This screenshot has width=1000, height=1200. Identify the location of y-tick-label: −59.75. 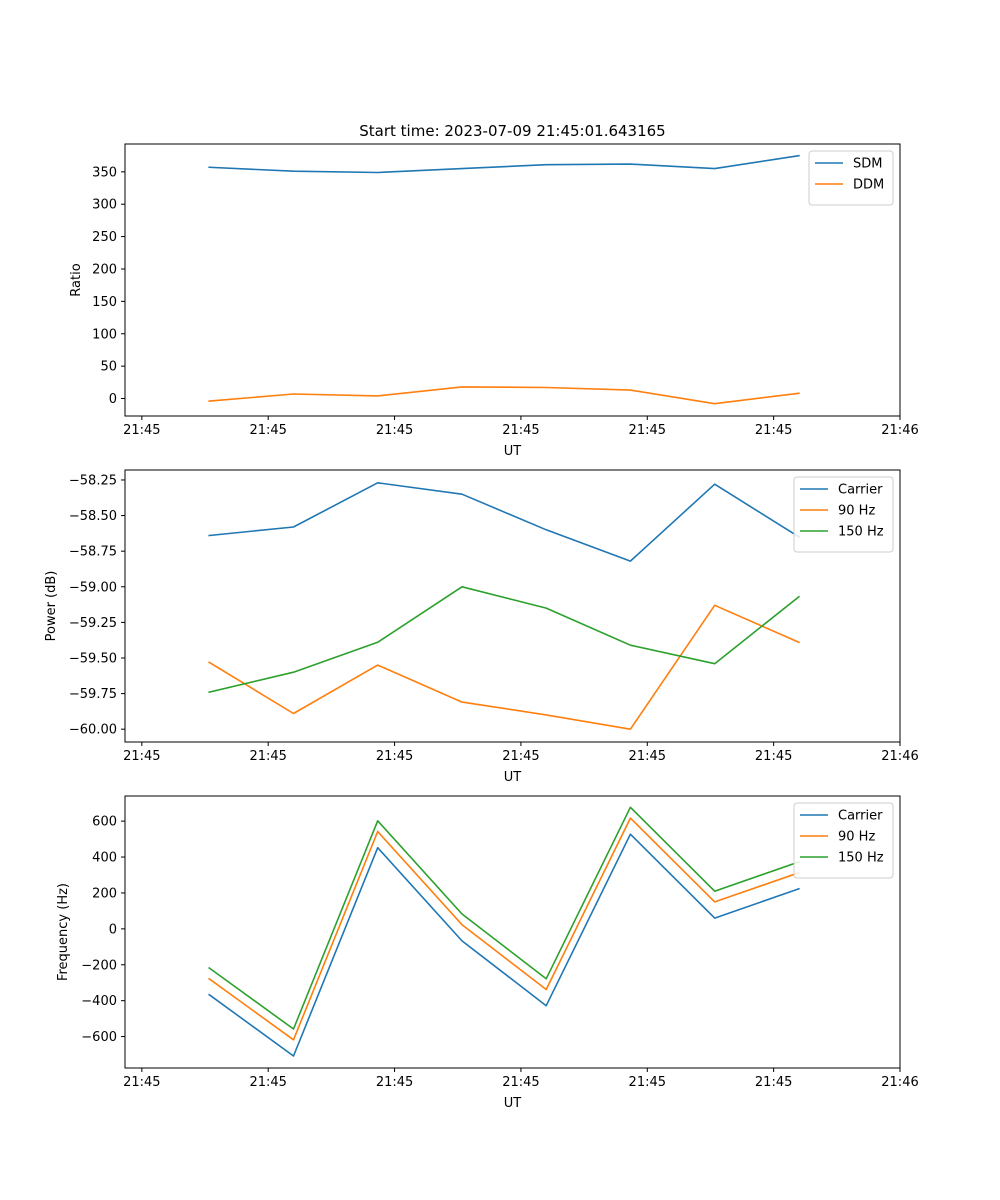
(93, 694).